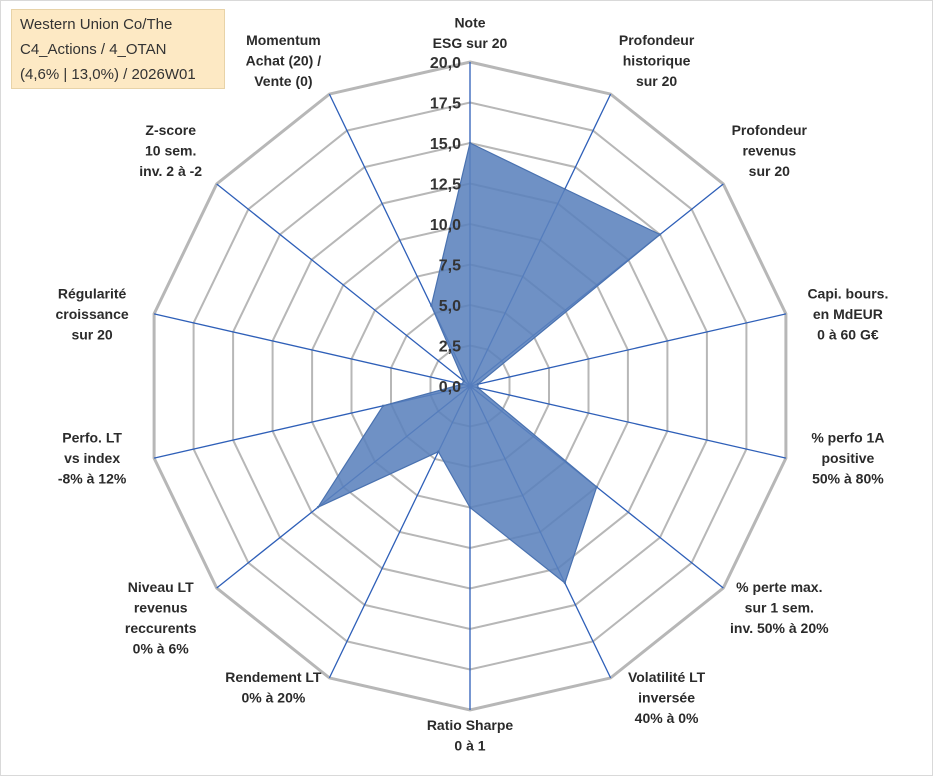 This screenshot has width=933, height=776. Describe the element at coordinates (108, 74) in the screenshot. I see `title-line-3: (4,6% | 13,0%) / 2026W01` at that location.